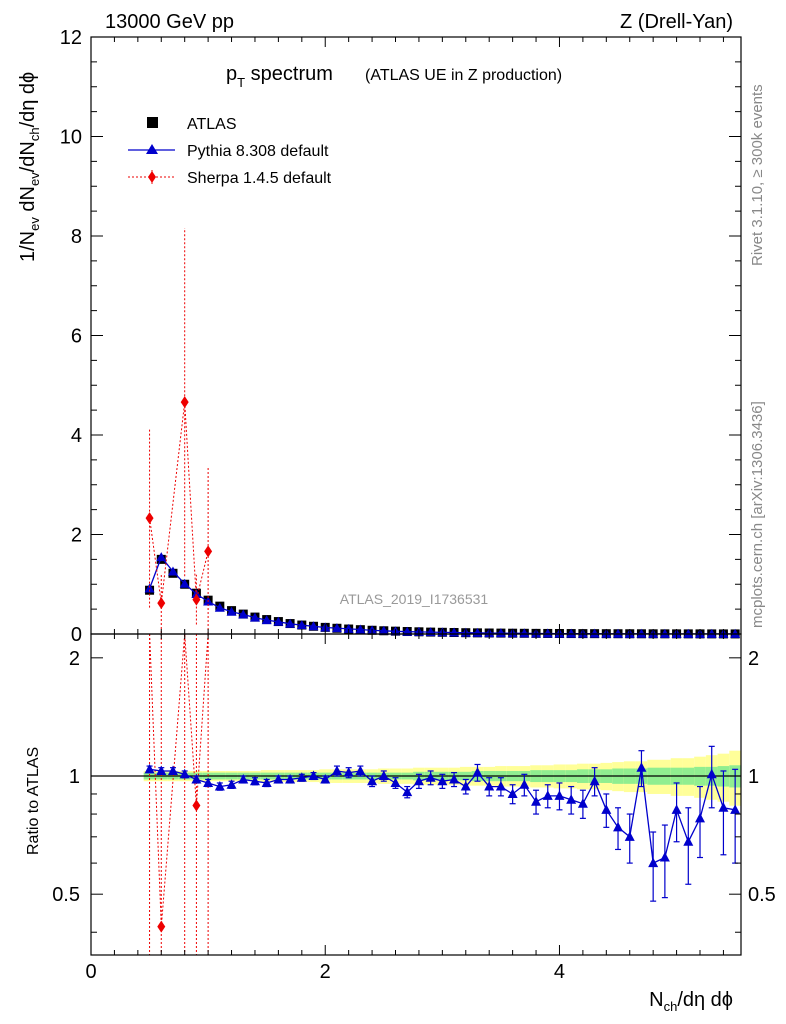 This screenshot has width=786, height=1024. What do you see at coordinates (76, 536) in the screenshot?
I see `y-tick-label: 2` at bounding box center [76, 536].